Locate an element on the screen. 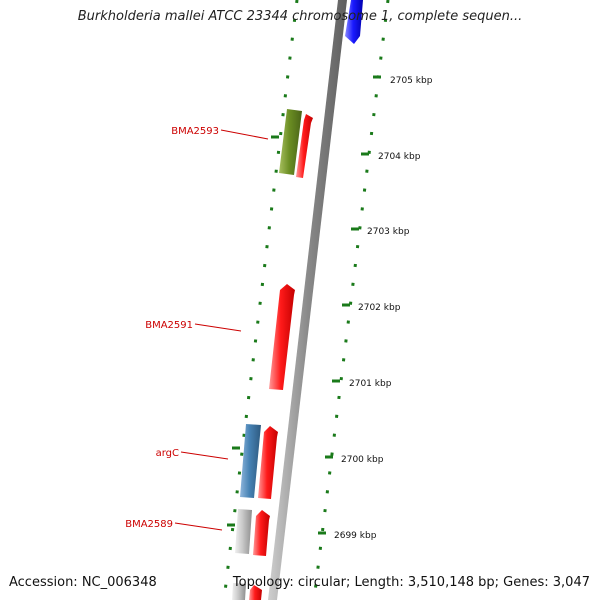 This screenshot has width=600, height=600. ruler-label: 2699 kbp is located at coordinates (355, 536).